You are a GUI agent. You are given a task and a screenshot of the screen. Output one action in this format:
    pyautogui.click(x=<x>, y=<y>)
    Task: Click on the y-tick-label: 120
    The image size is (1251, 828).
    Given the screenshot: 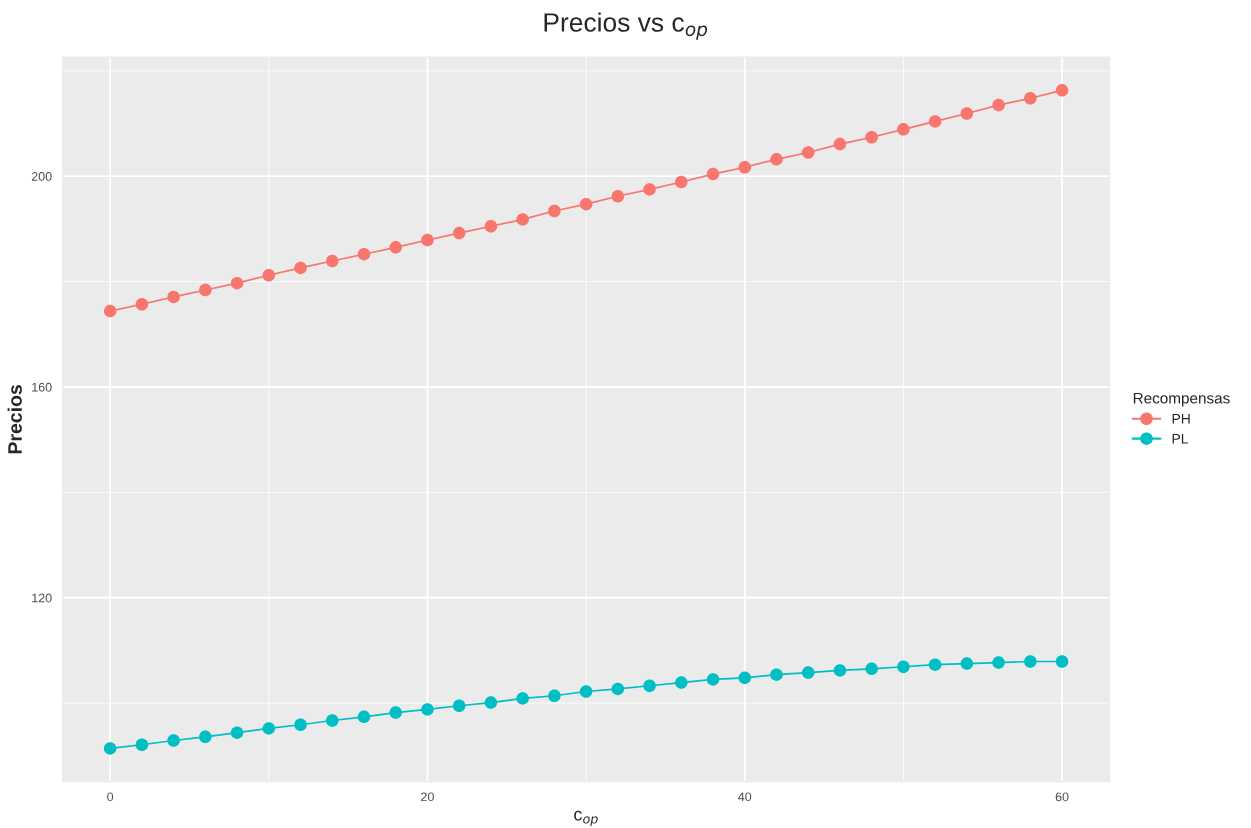 What is the action you would take?
    pyautogui.click(x=42, y=598)
    